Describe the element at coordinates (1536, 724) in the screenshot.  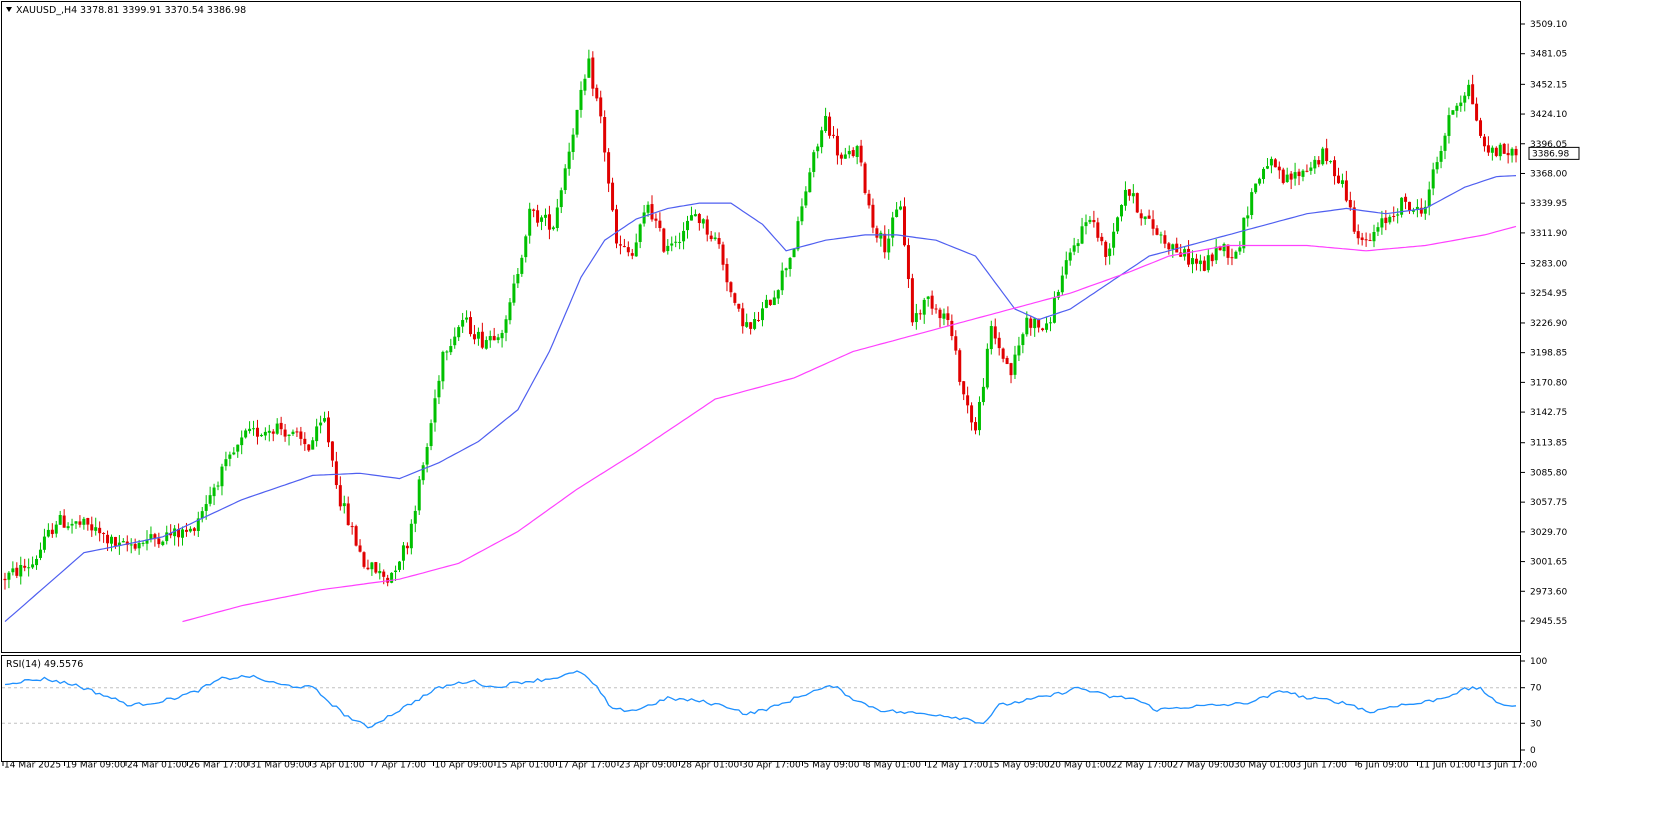
I see `rsi-tick-label: 30` at that location.